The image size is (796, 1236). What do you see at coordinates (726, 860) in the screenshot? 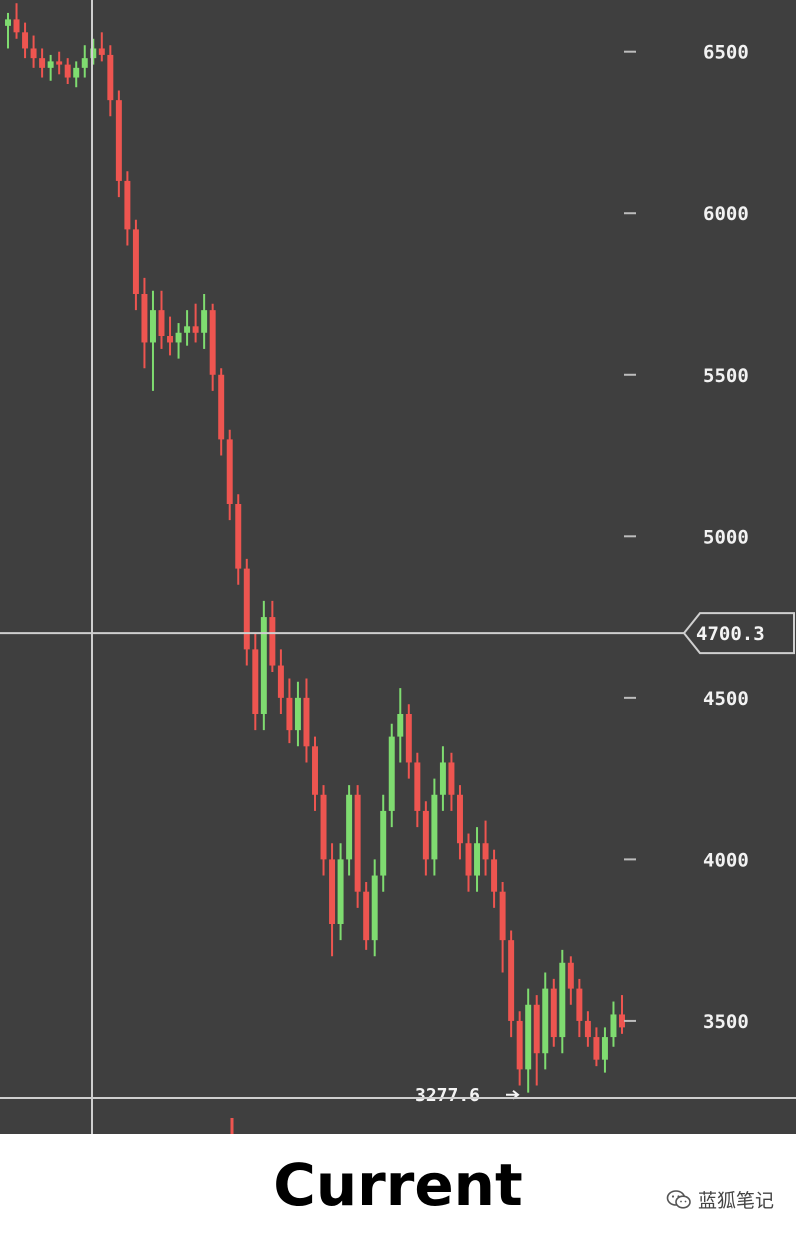
I see `y-tick-label: 4000` at bounding box center [726, 860].